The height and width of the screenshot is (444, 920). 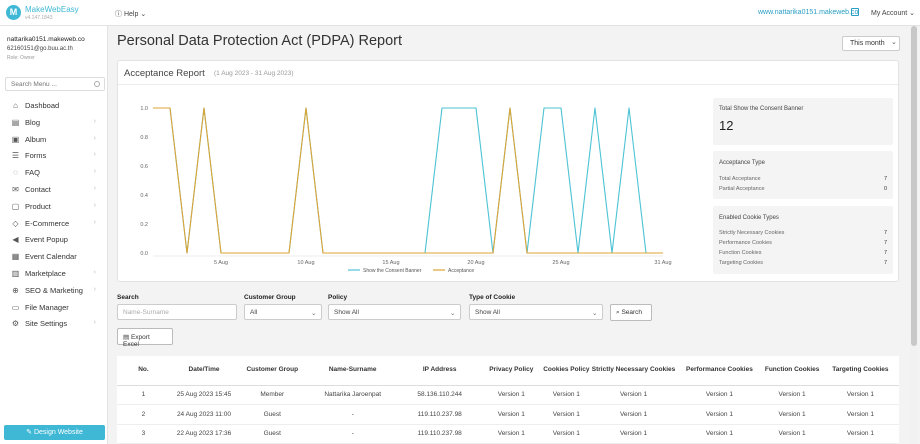 What do you see at coordinates (272, 371) in the screenshot?
I see `column-header: Customer Group` at bounding box center [272, 371].